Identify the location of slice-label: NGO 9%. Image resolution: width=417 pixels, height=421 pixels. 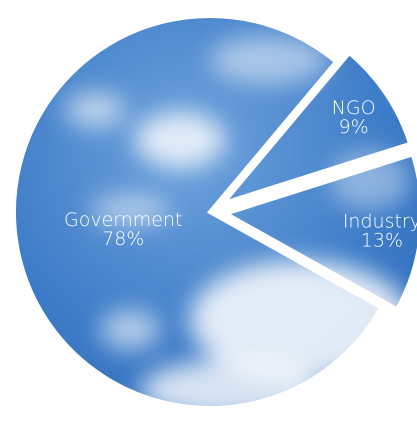
(354, 117).